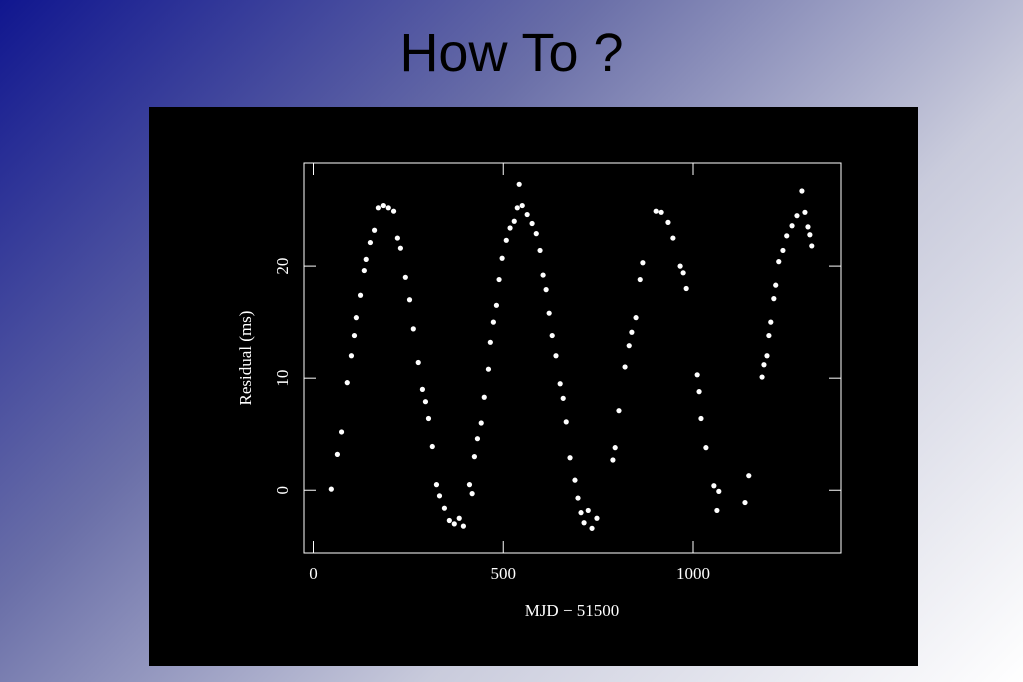 The height and width of the screenshot is (682, 1023). I want to click on y-tick-label: 0, so click(282, 490).